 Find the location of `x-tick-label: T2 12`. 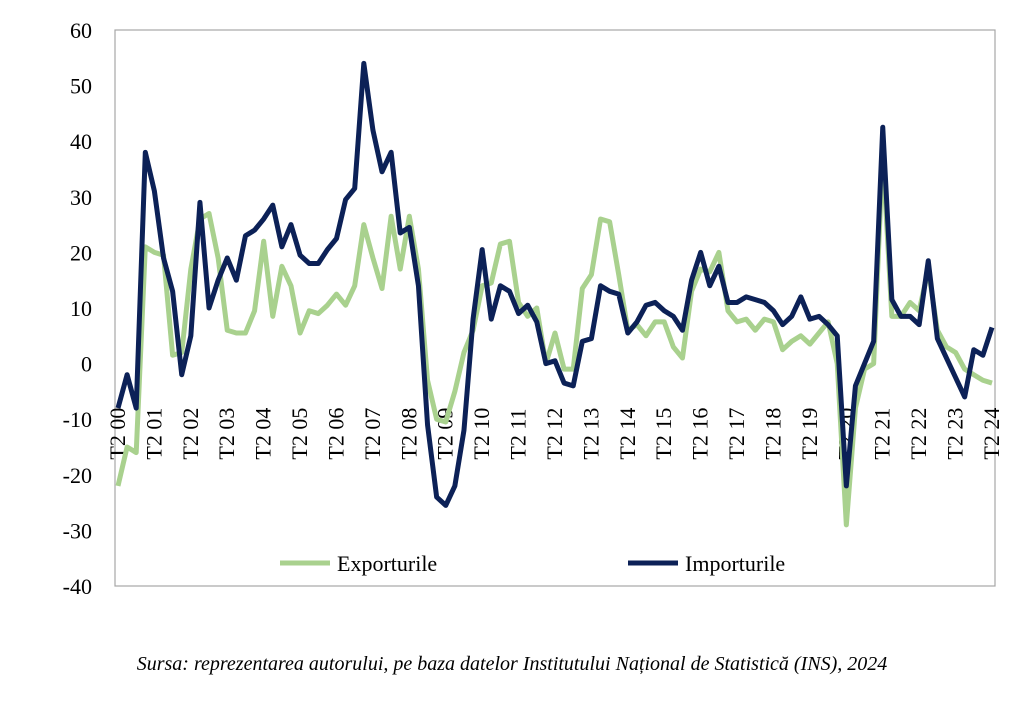

x-tick-label: T2 12 is located at coordinates (554, 434).